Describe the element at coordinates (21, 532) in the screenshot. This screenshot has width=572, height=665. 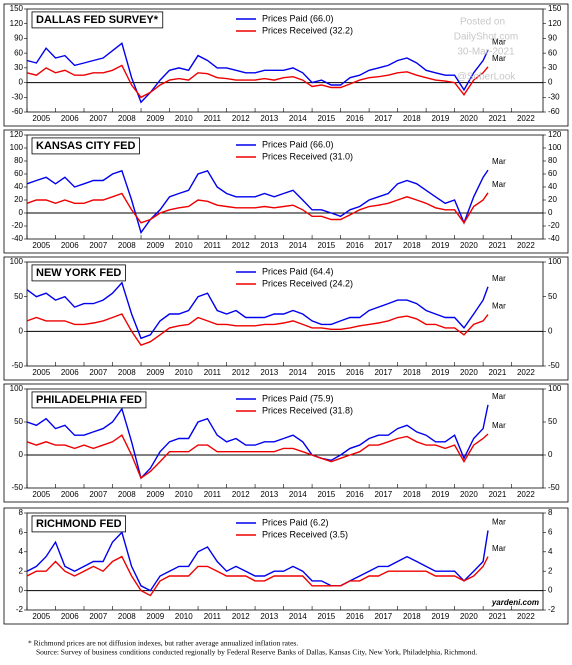
I see `y-tick-label: 6` at that location.